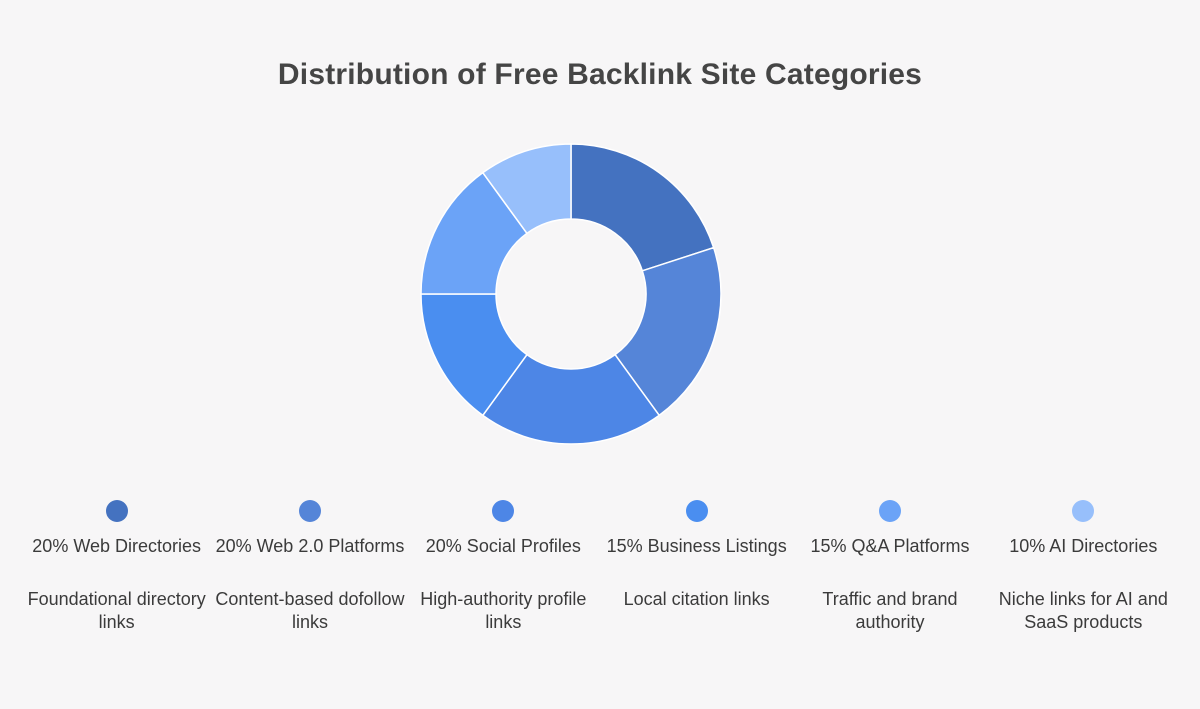 This screenshot has width=1200, height=709. What do you see at coordinates (890, 610) in the screenshot?
I see `legend-description: Traffic and brand authority` at bounding box center [890, 610].